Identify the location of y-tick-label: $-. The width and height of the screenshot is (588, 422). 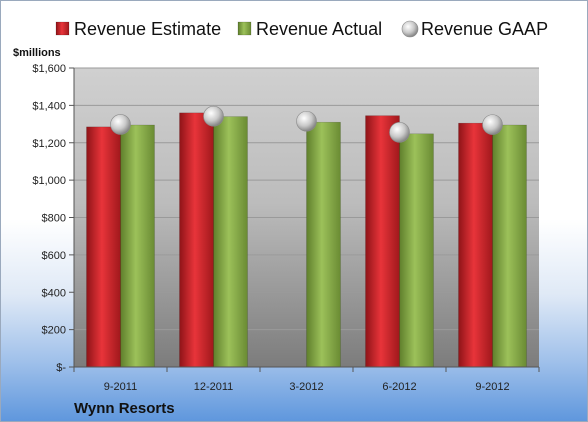
(61, 368).